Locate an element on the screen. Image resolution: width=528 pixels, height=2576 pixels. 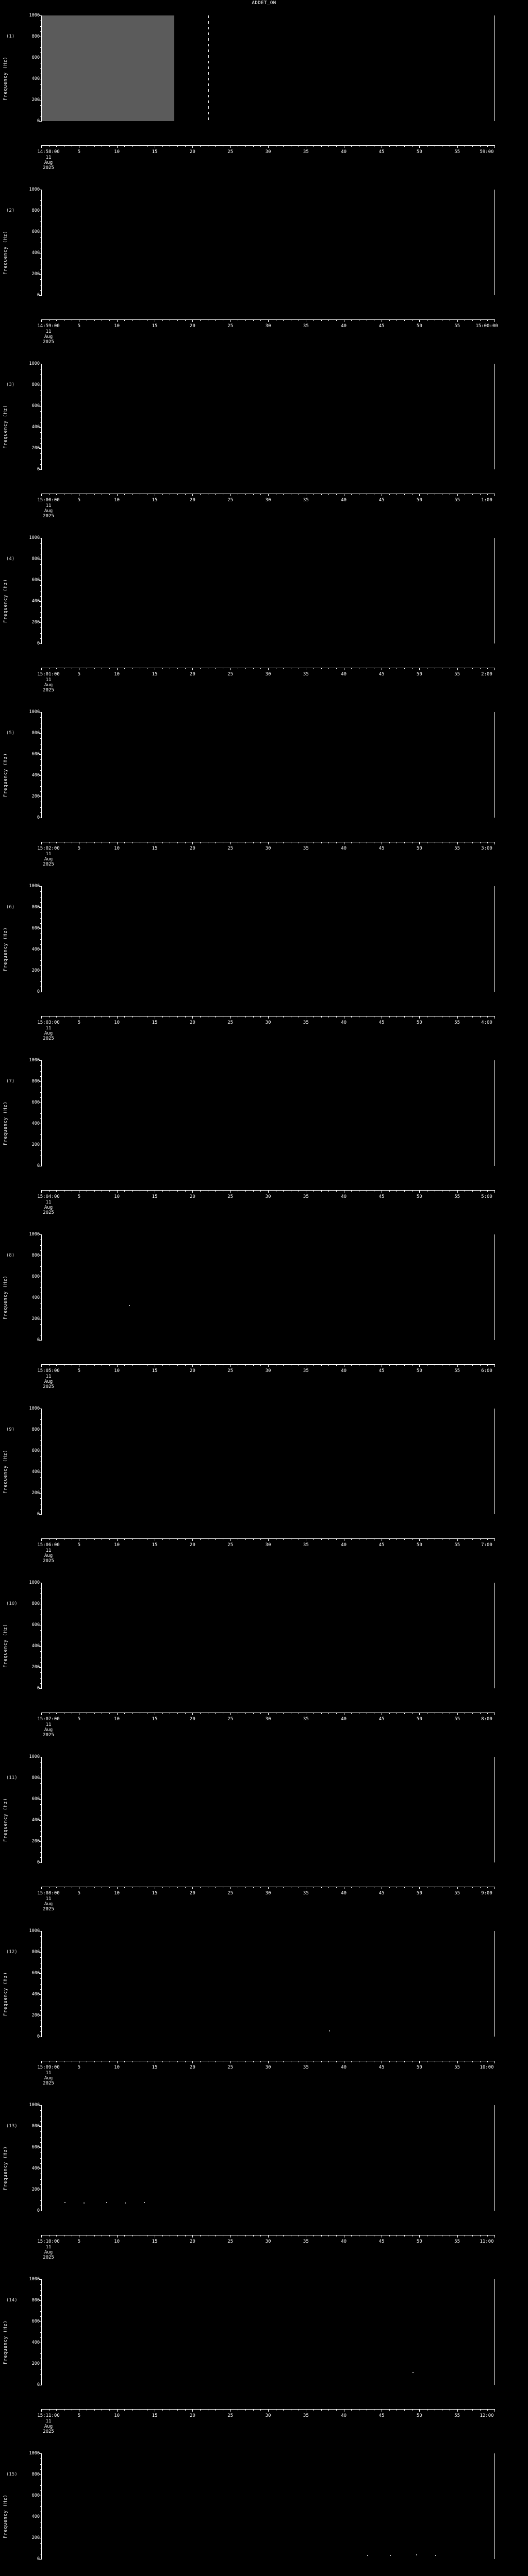
x-axis-start-label: 15:05:00 is located at coordinates (48, 1371).